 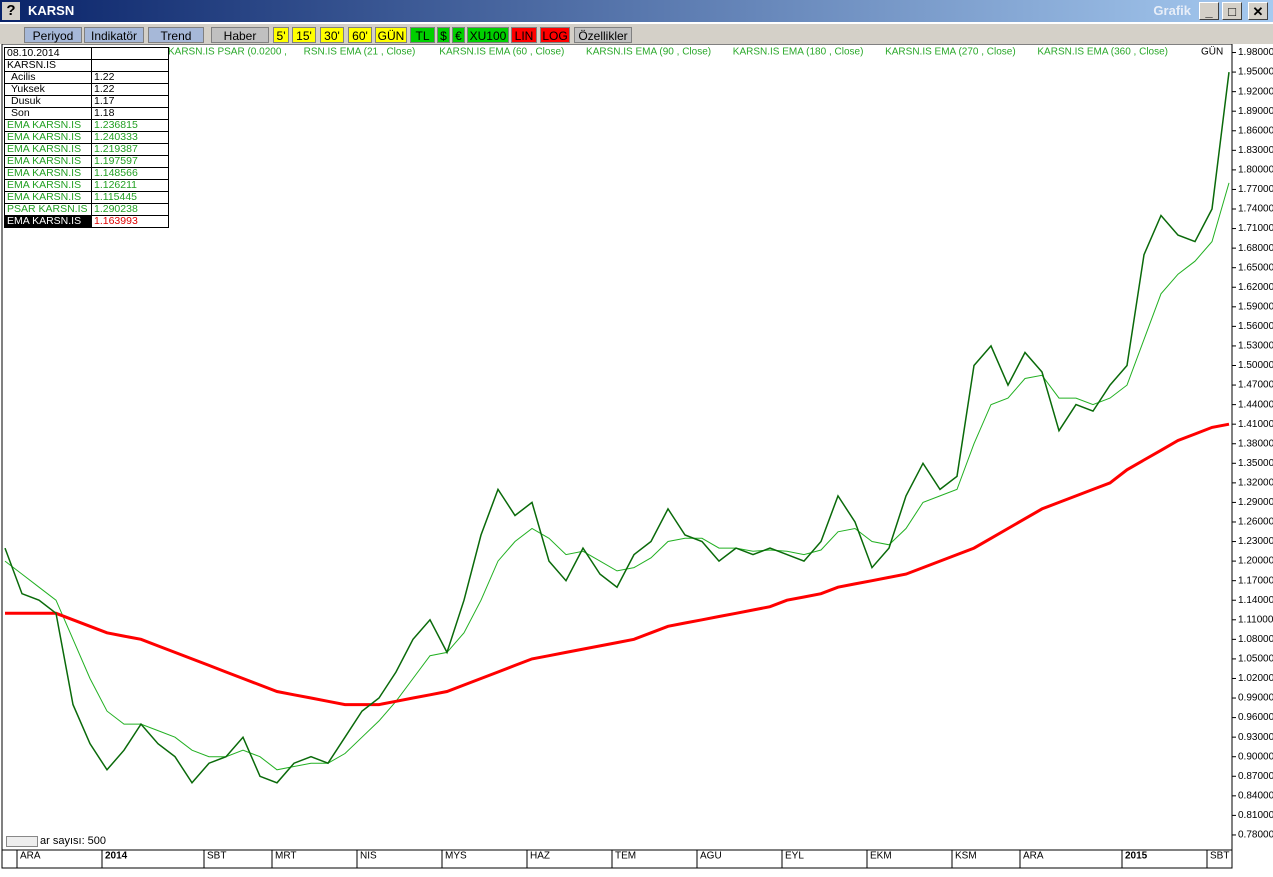 What do you see at coordinates (360, 52) in the screenshot?
I see `legend-item: RSN.IS EMA (21 , Close)` at bounding box center [360, 52].